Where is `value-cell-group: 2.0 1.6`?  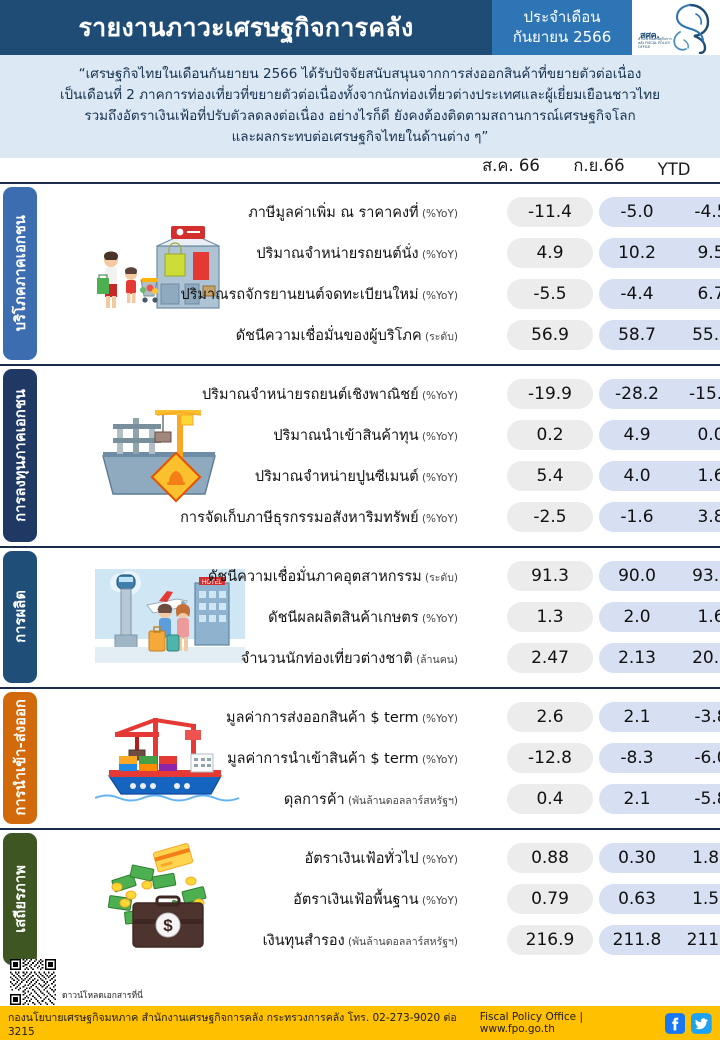
value-cell-group: 2.0 1.6 is located at coordinates (659, 617).